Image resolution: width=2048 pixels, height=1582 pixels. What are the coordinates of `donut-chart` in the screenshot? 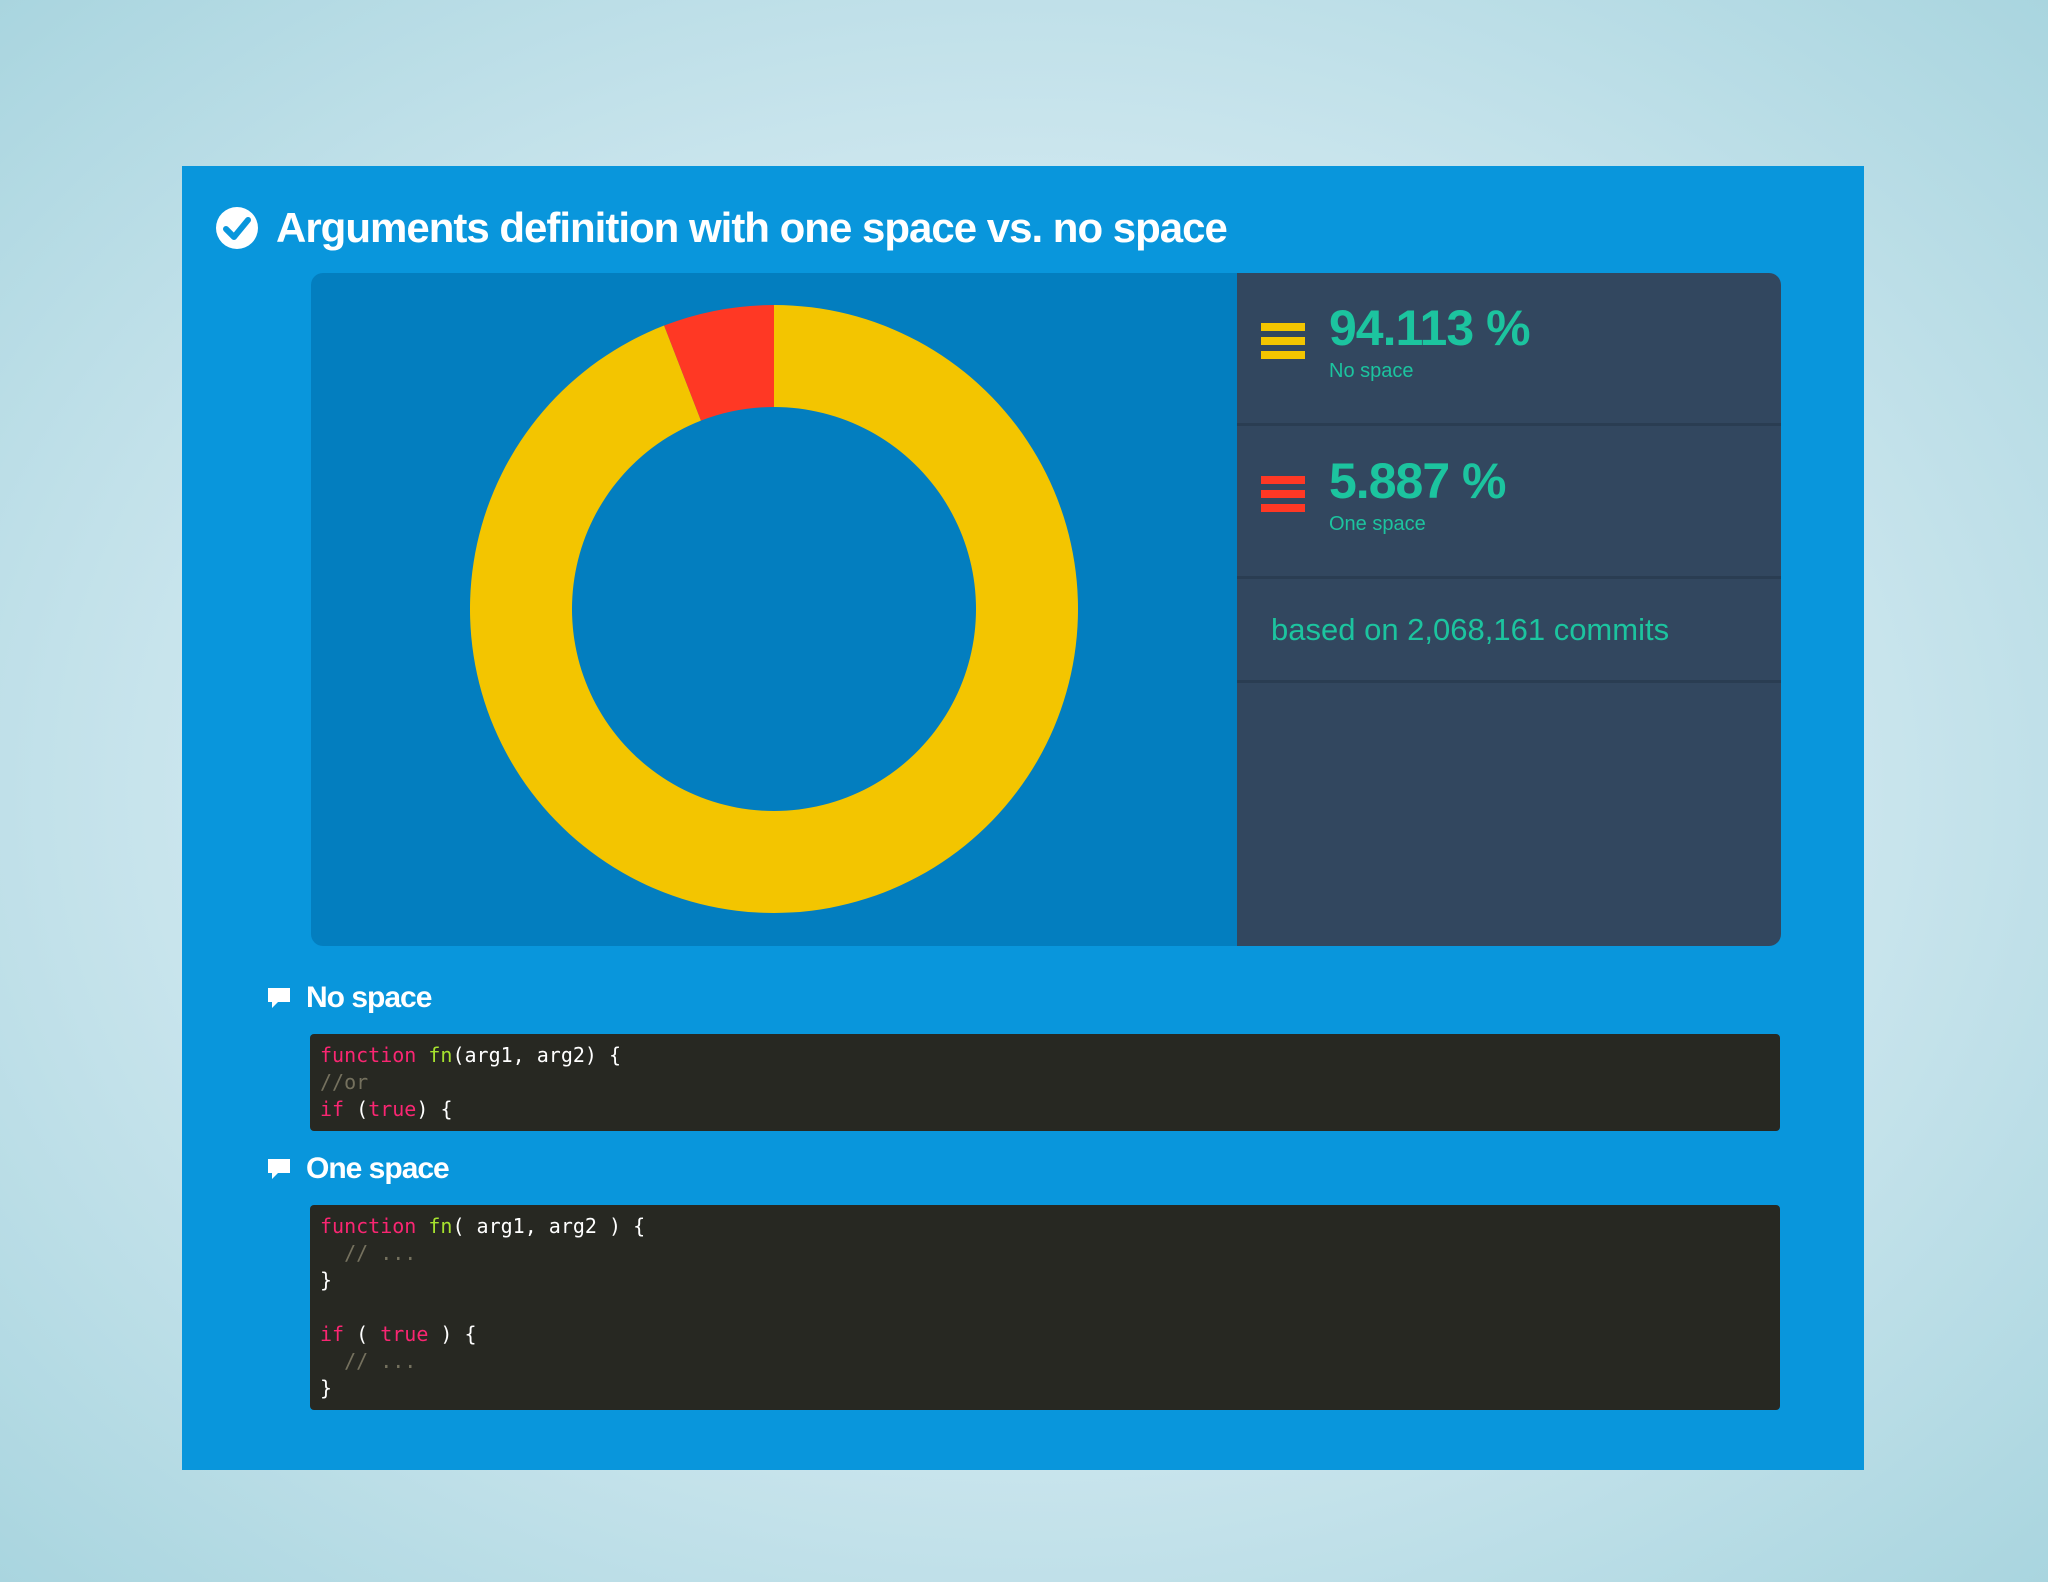 It's located at (773, 609).